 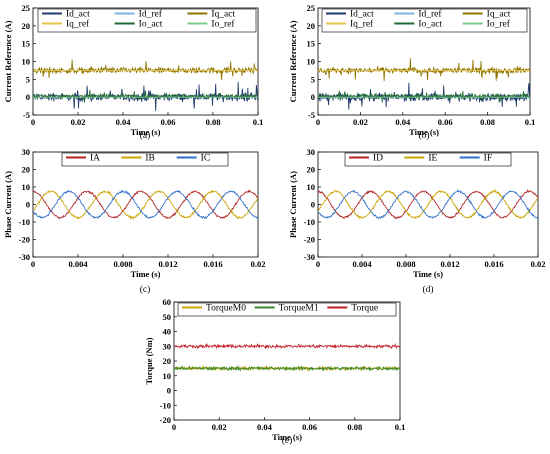 I want to click on y-axis-label: Phase Current (A), so click(x=8, y=204).